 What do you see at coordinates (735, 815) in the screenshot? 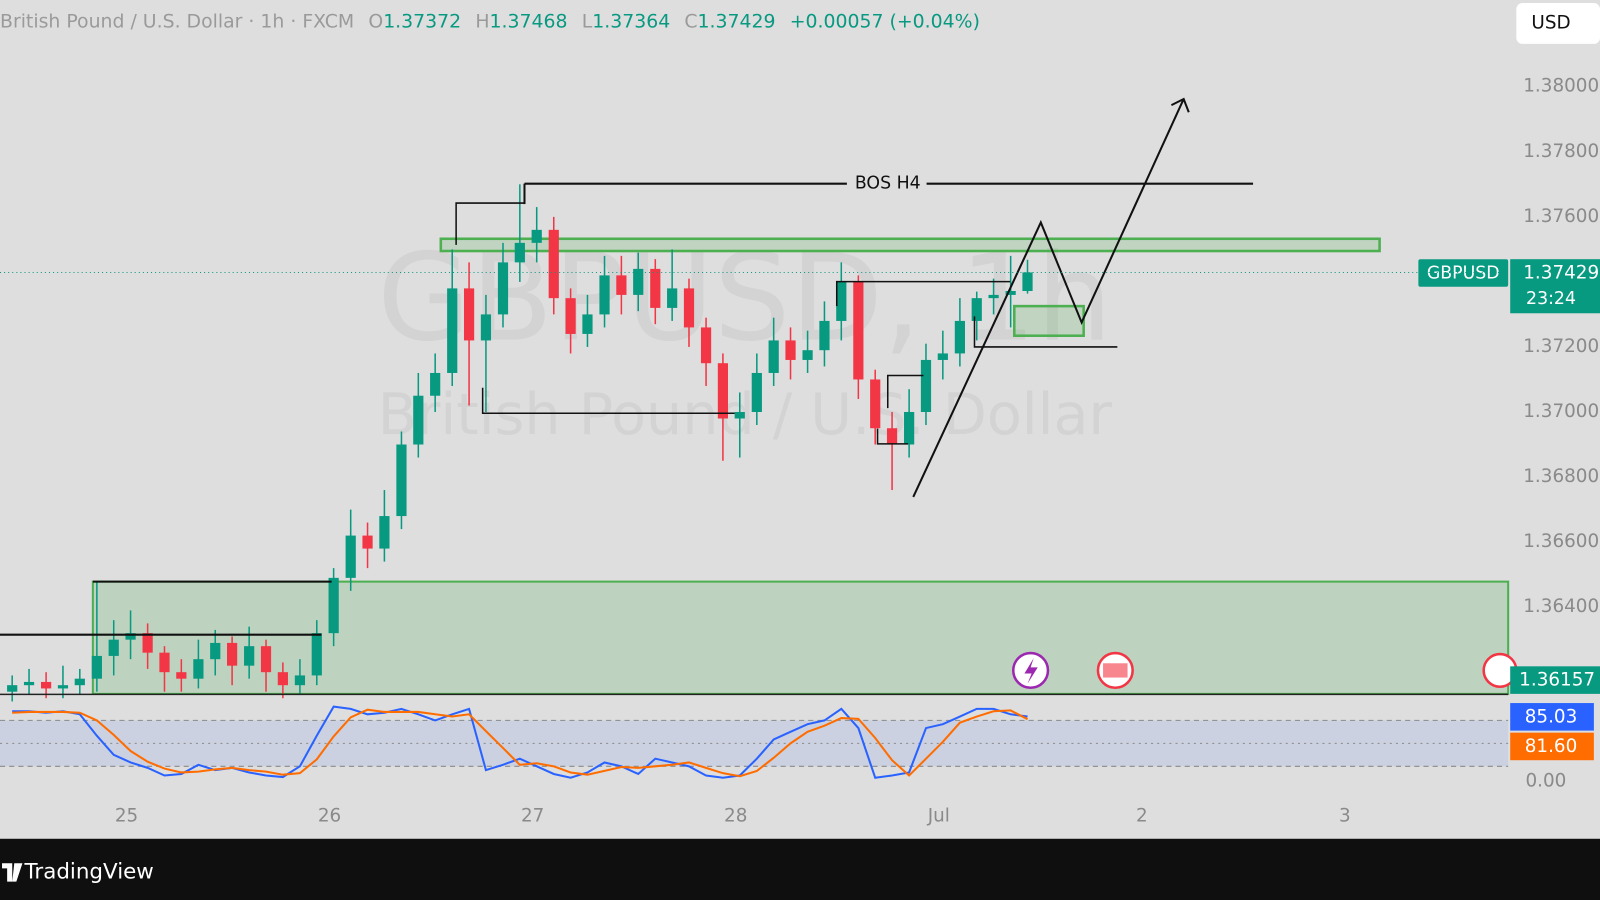
I see `x-tick-label: 28` at bounding box center [735, 815].